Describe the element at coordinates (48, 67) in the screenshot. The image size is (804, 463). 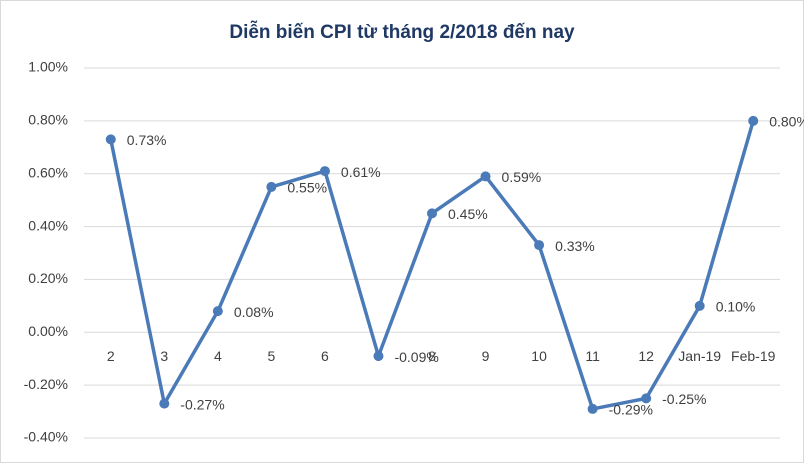
I see `y-tick-label: 1.00%` at that location.